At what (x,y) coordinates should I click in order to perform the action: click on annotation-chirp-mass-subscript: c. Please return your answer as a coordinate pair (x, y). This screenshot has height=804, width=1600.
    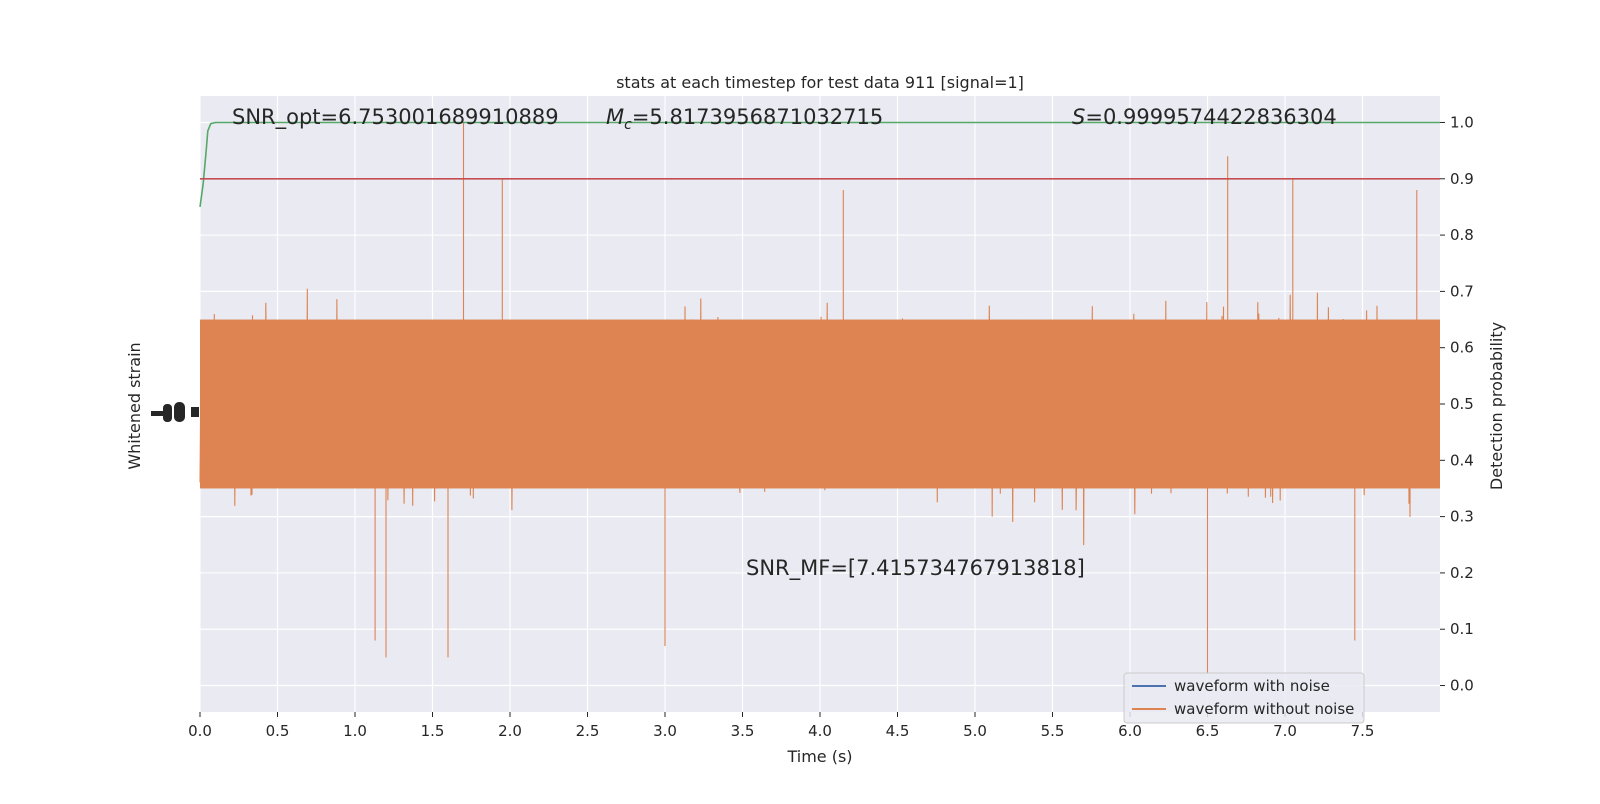
    Looking at the image, I should click on (628, 125).